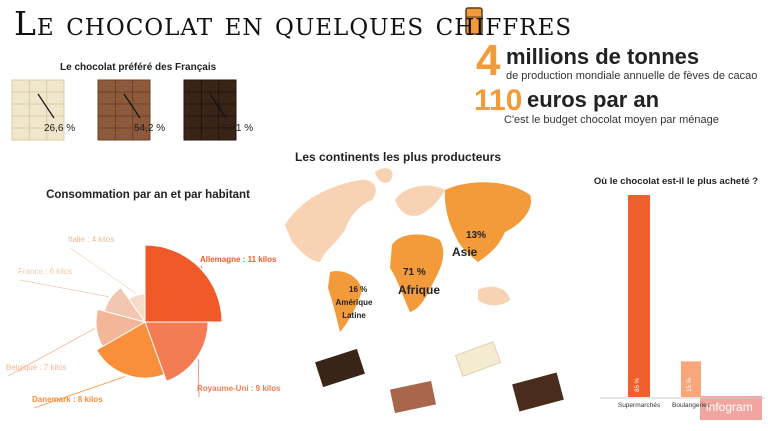 The width and height of the screenshot is (768, 431). Describe the element at coordinates (414, 272) in the screenshot. I see `region-pct: 71 %` at that location.